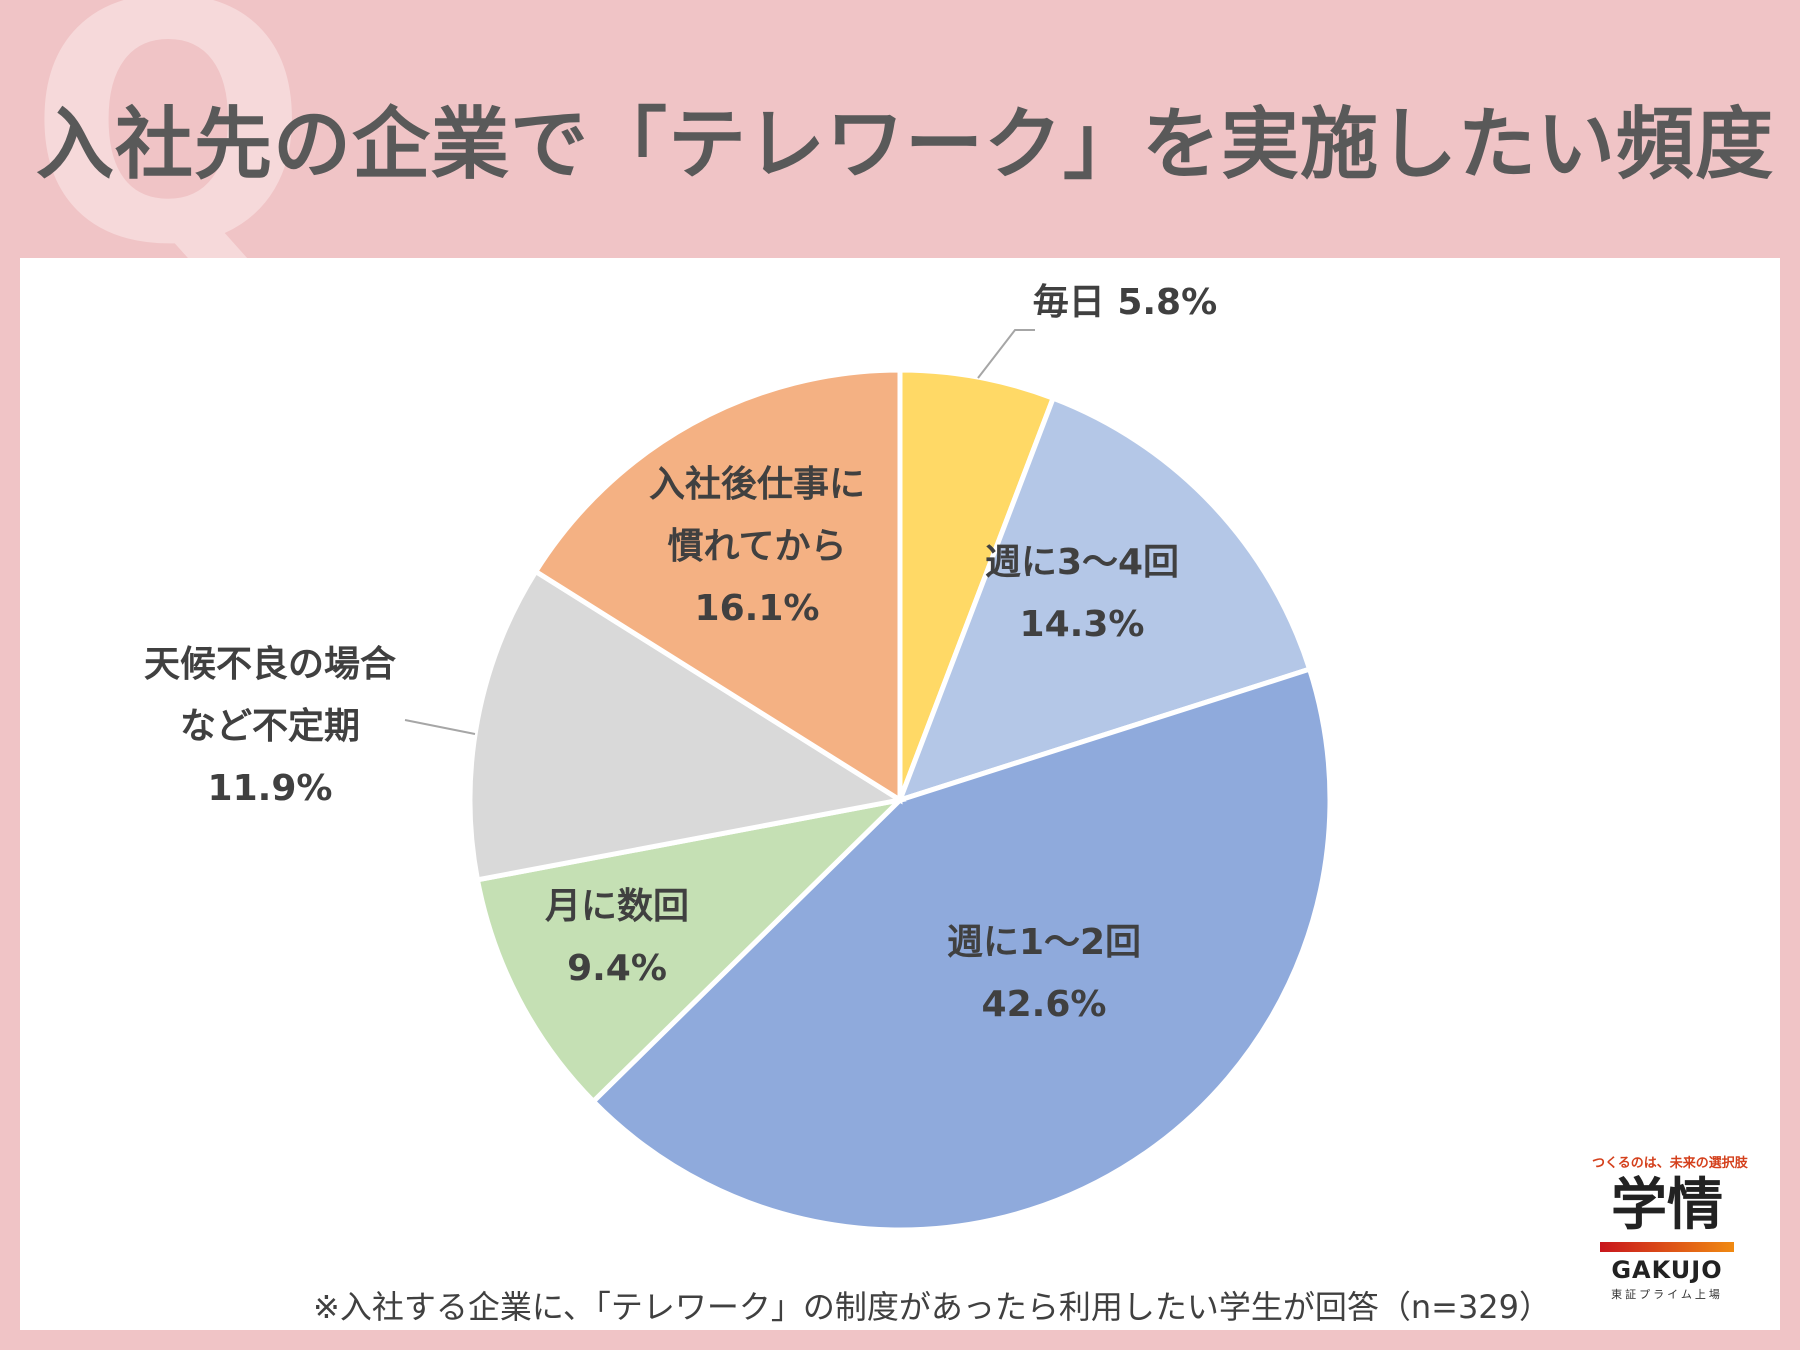 The height and width of the screenshot is (1350, 1800). I want to click on slice-label-1-line-1: 14.3%, so click(1082, 624).